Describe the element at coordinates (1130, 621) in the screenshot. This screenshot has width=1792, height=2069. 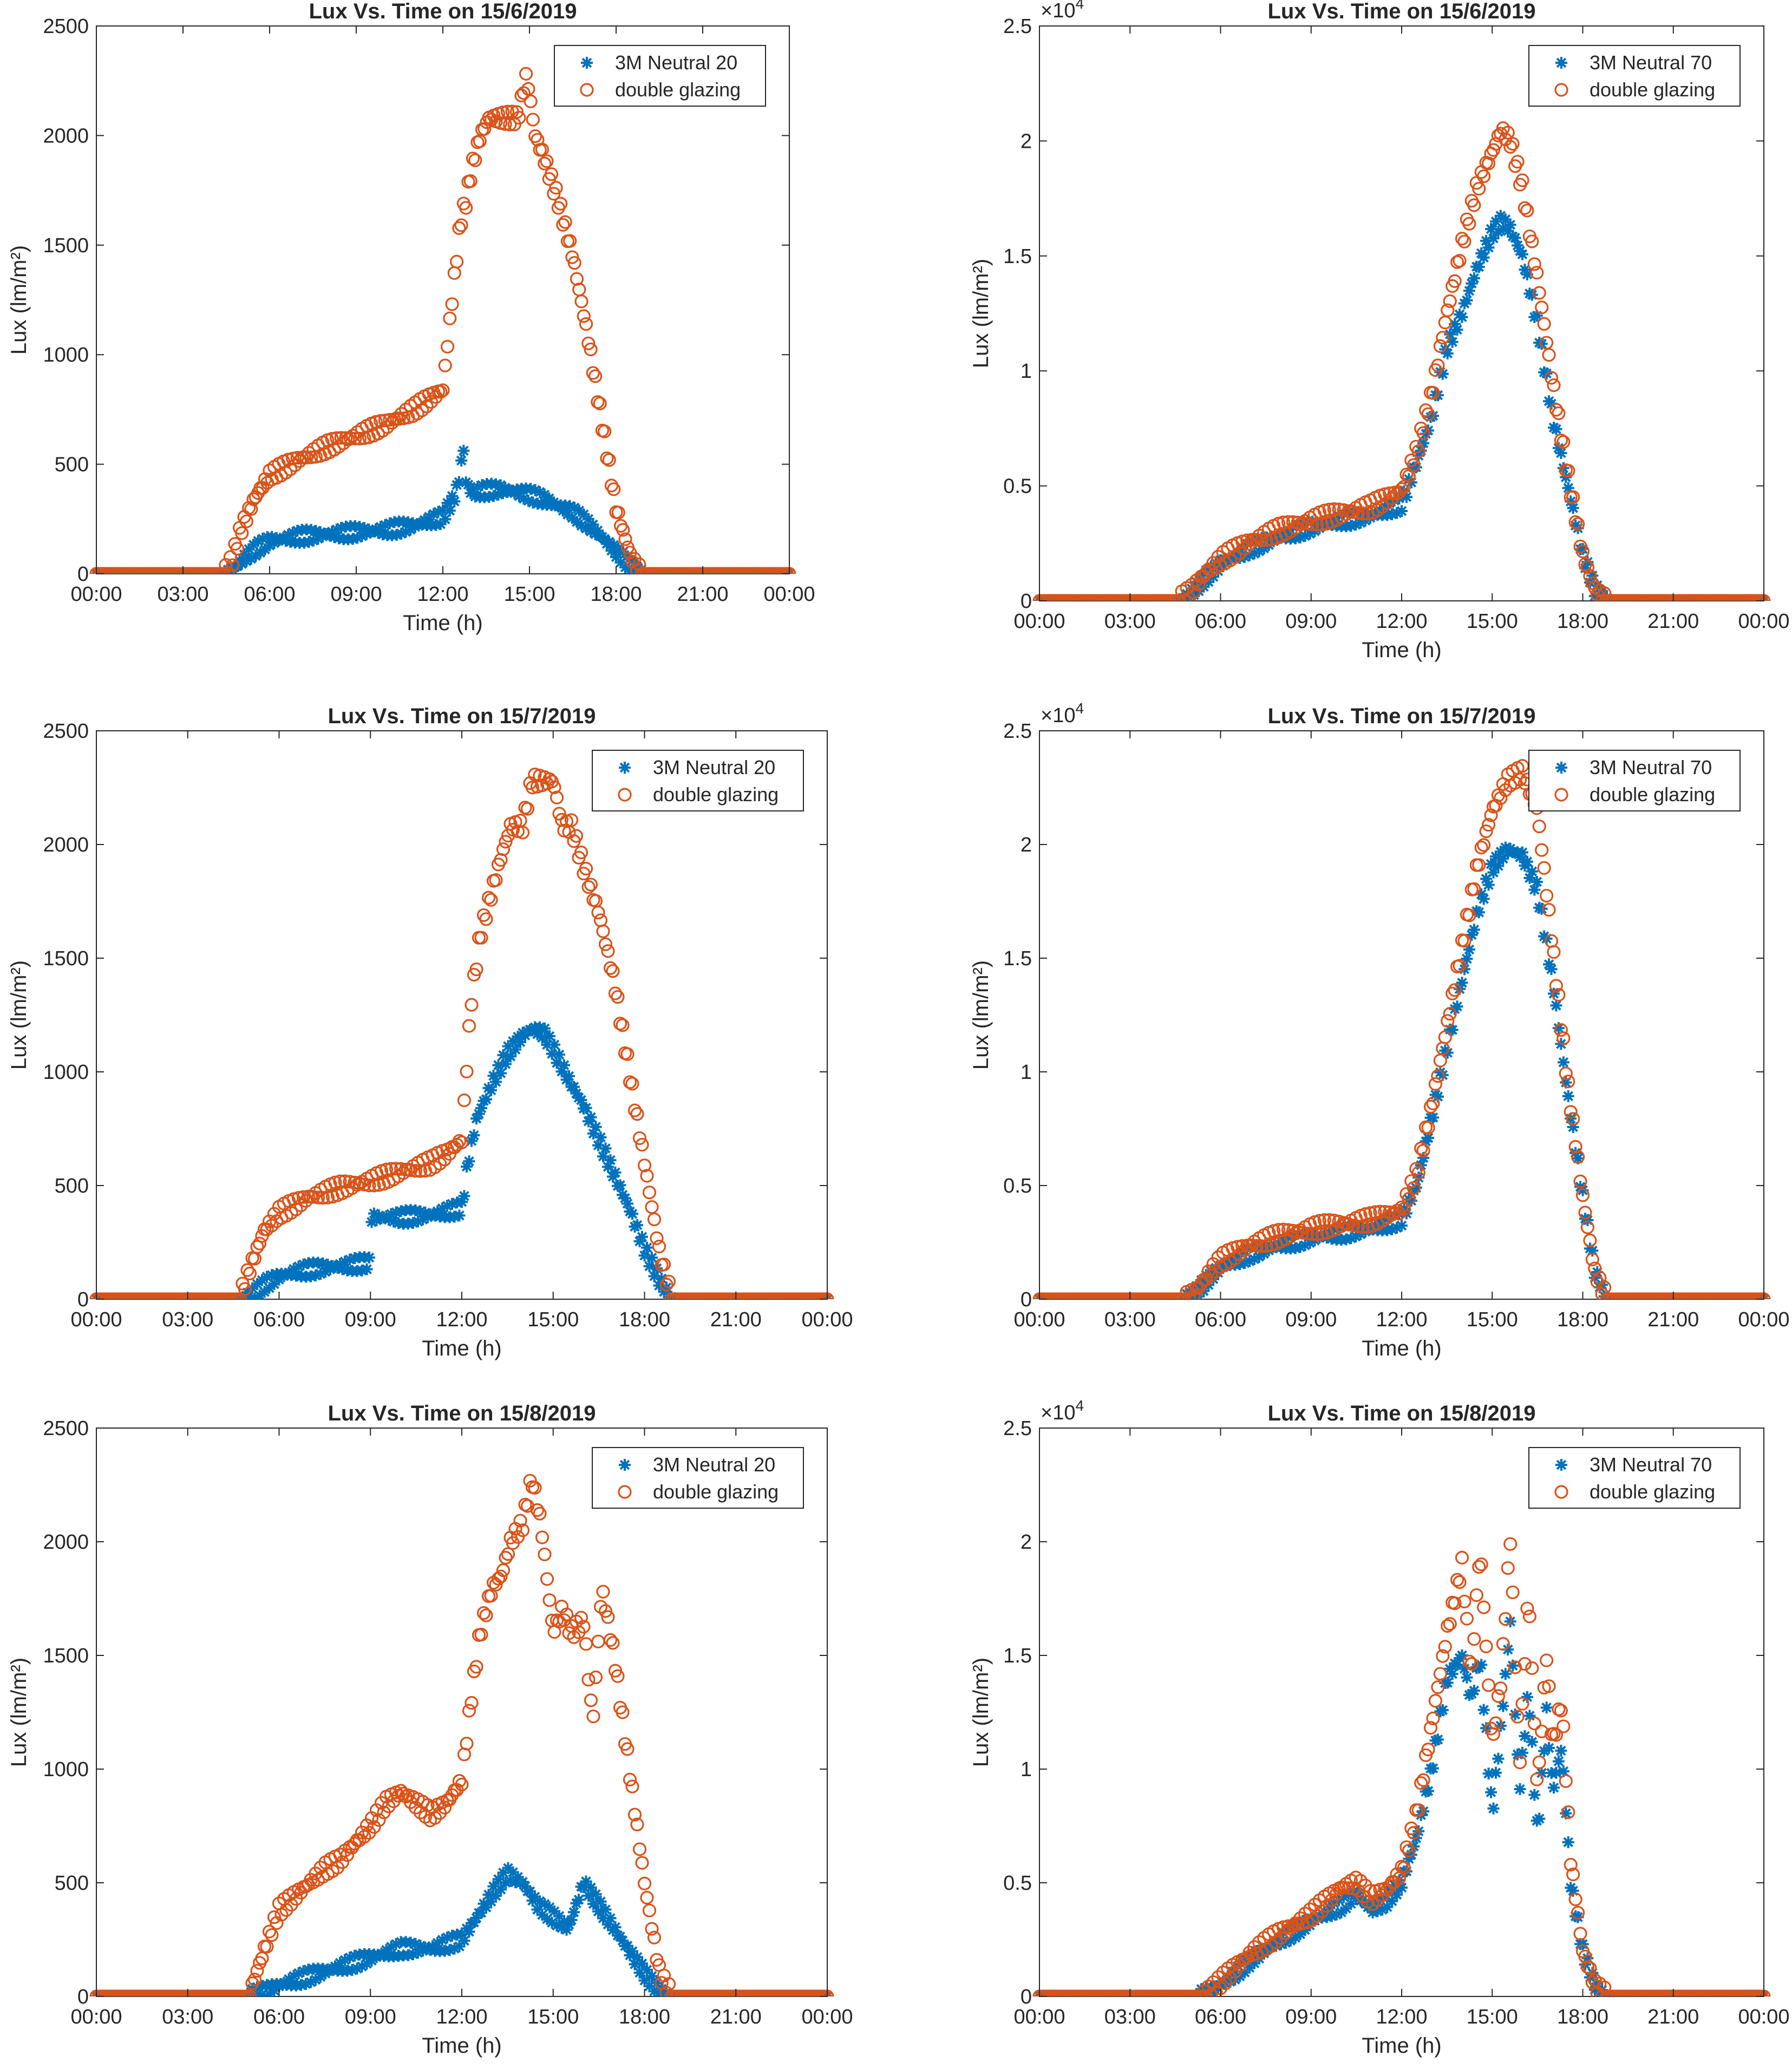
I see `x-tick-label: 03:00` at that location.